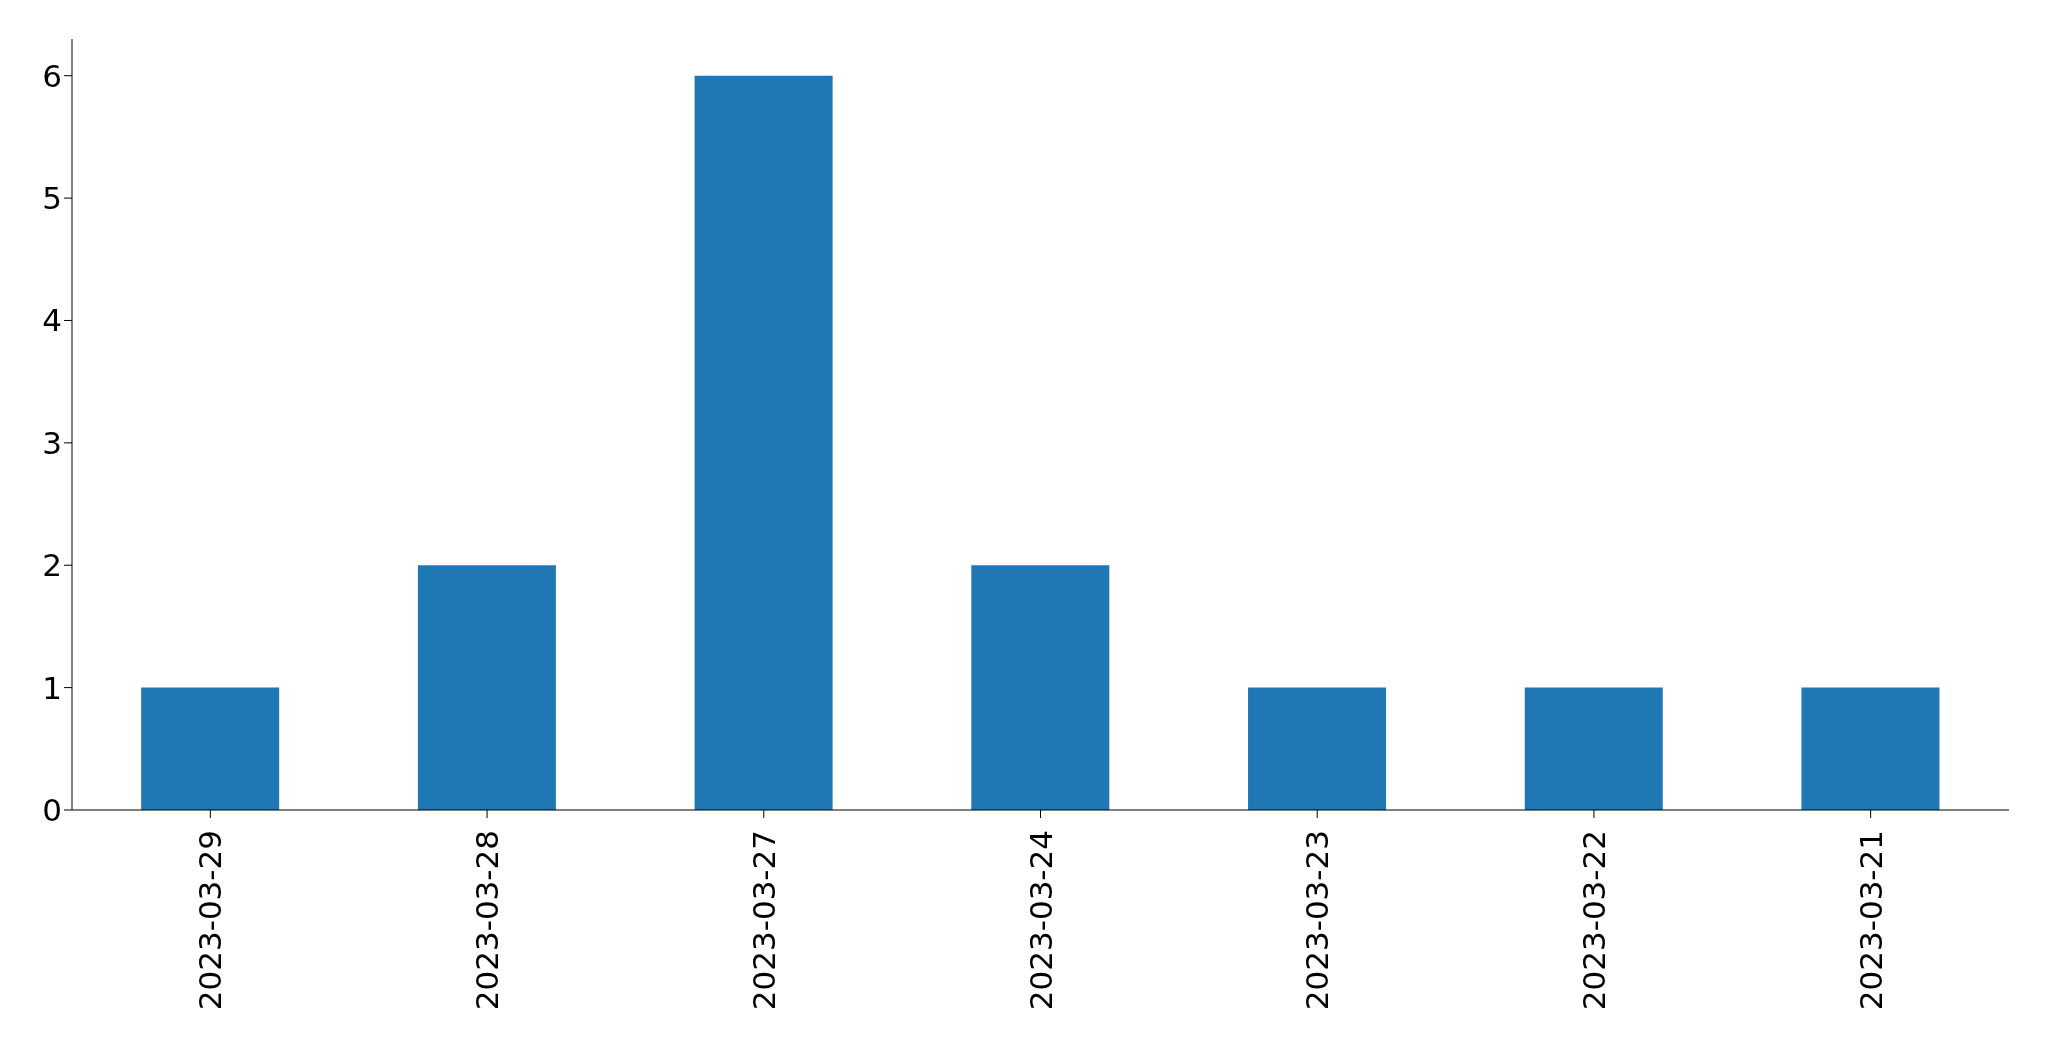  Describe the element at coordinates (1317, 920) in the screenshot. I see `x-tick-label: 2023-03-23` at that location.